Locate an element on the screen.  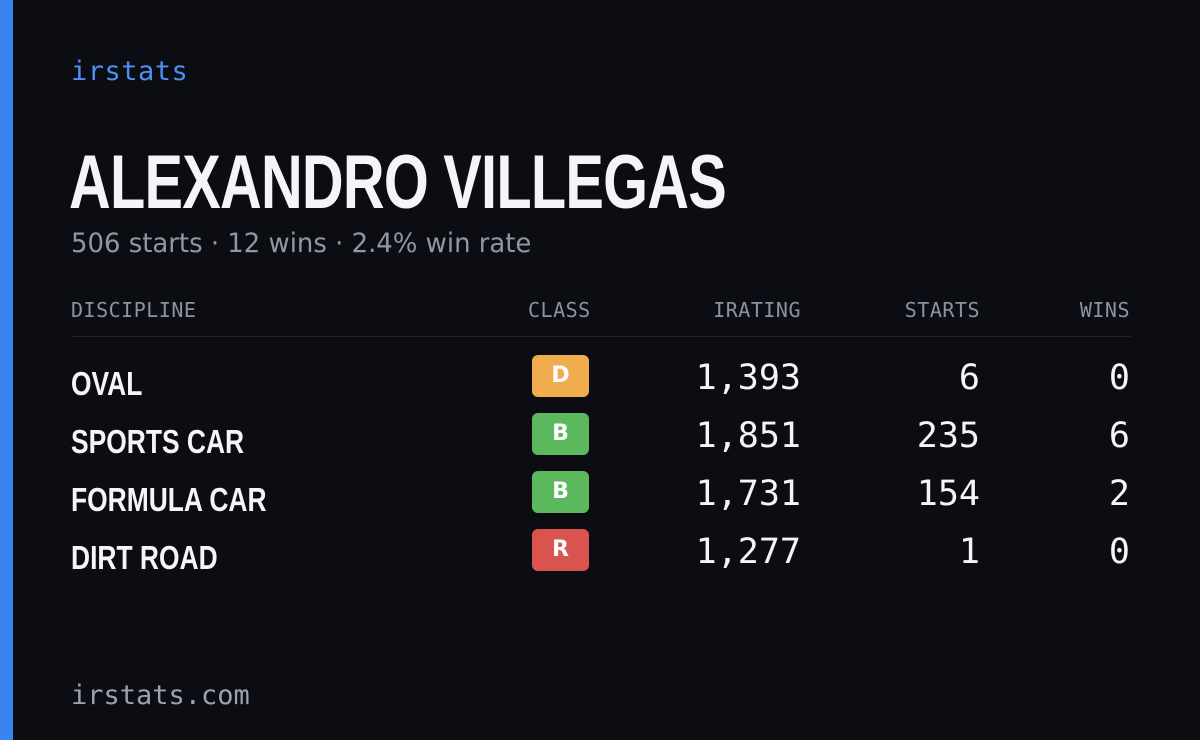
discipline-name: DIRT ROAD is located at coordinates (144, 557).